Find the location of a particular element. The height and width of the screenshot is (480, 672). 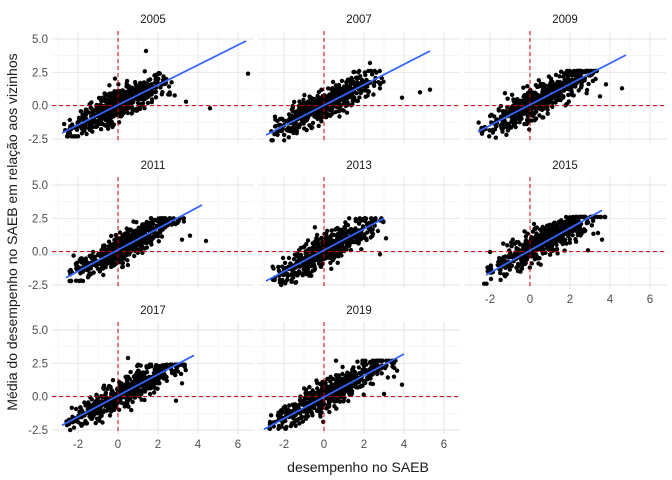

x-tick-label: 4 is located at coordinates (404, 445).